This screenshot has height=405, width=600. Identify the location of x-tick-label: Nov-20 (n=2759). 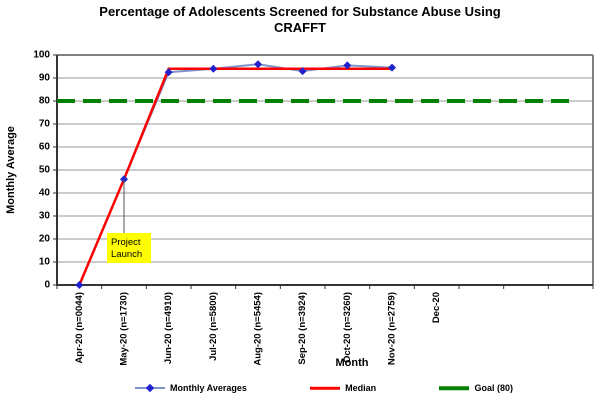
(392, 328).